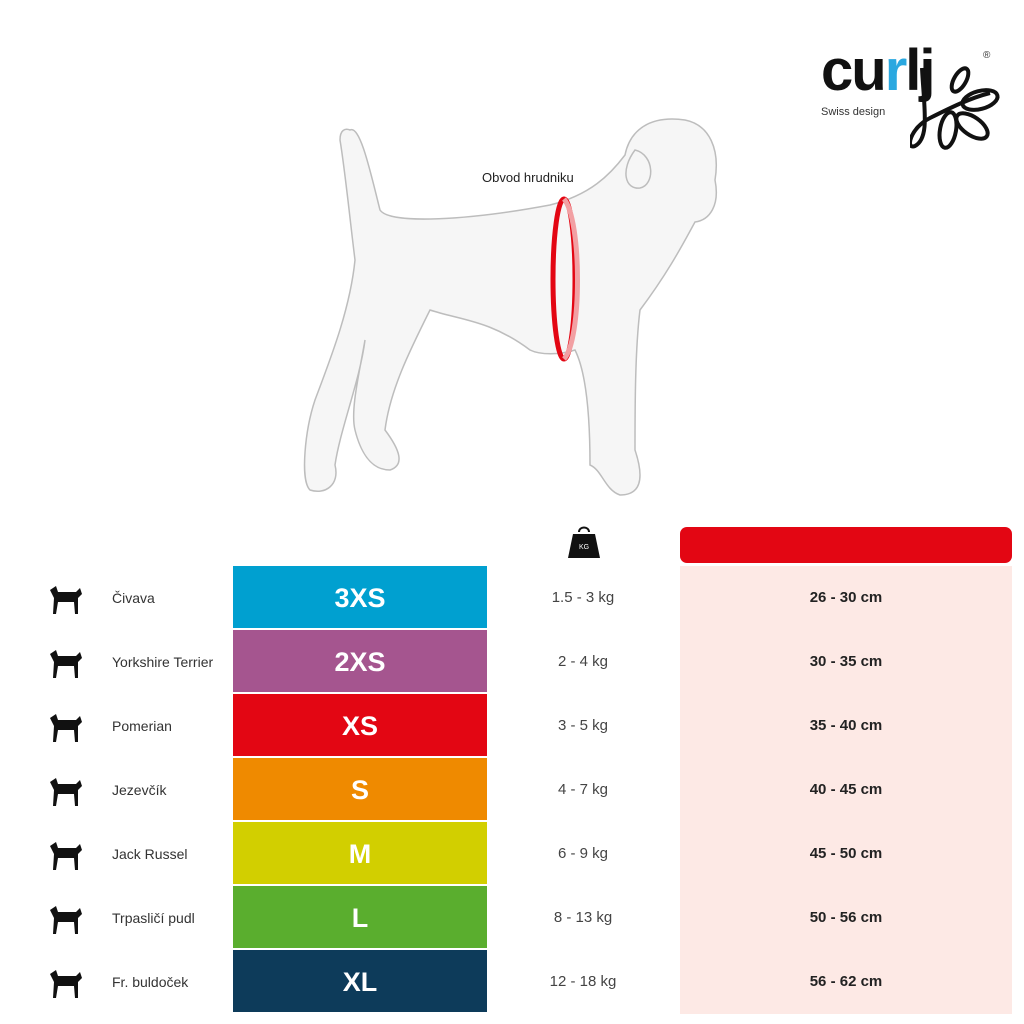  Describe the element at coordinates (360, 853) in the screenshot. I see `size-label: M` at that location.